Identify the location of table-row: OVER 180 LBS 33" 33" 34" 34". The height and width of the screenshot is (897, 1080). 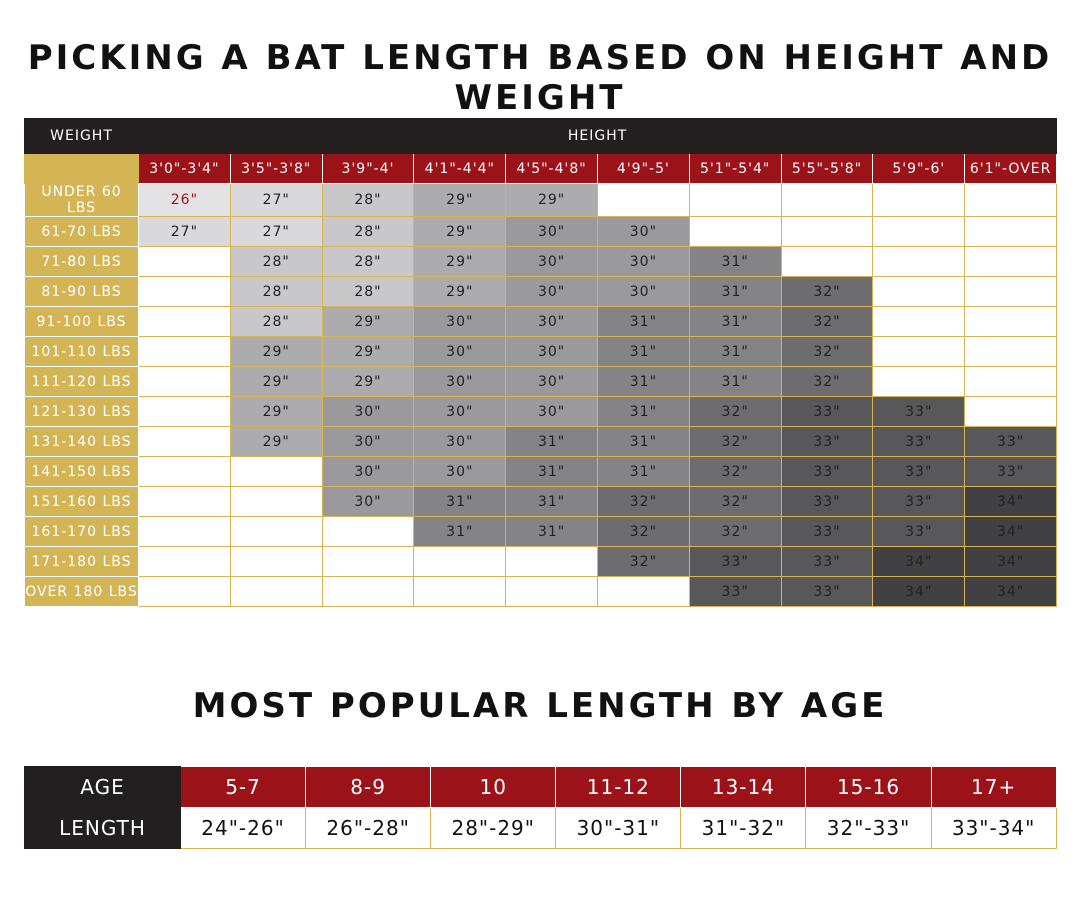
(541, 591).